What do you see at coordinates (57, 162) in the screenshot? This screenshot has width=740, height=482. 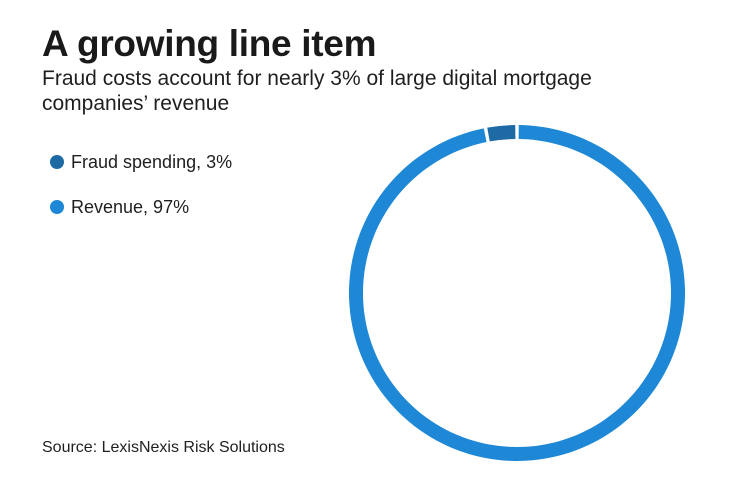 I see `legend-swatch-fraud-spending` at bounding box center [57, 162].